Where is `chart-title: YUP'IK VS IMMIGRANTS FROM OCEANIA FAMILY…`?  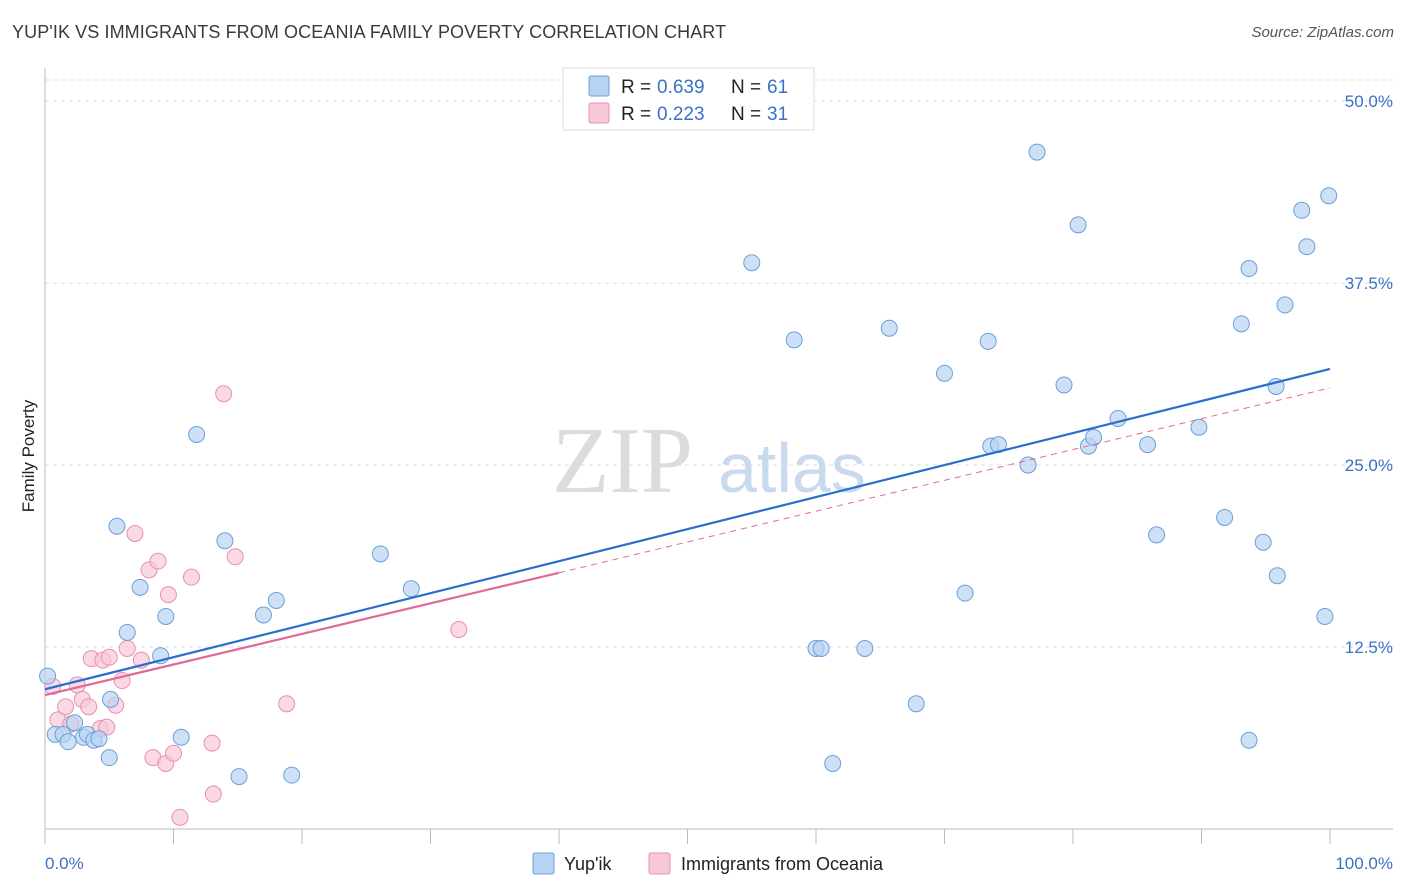 chart-title: YUP'IK VS IMMIGRANTS FROM OCEANIA FAMILY… is located at coordinates (369, 32).